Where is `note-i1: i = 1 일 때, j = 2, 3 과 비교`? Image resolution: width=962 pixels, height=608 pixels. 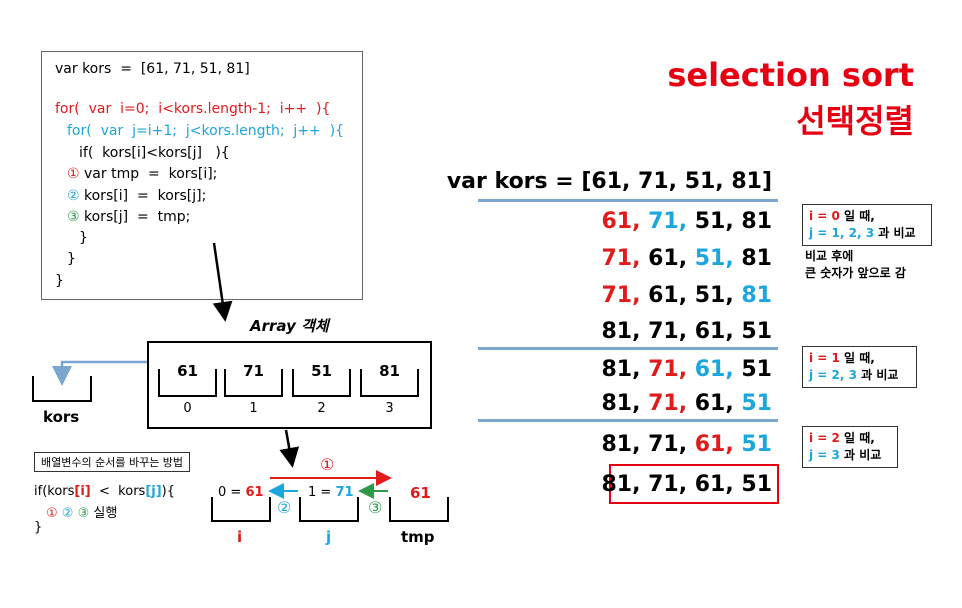
note-i1: i = 1 일 때, j = 2, 3 과 비교 is located at coordinates (859, 367).